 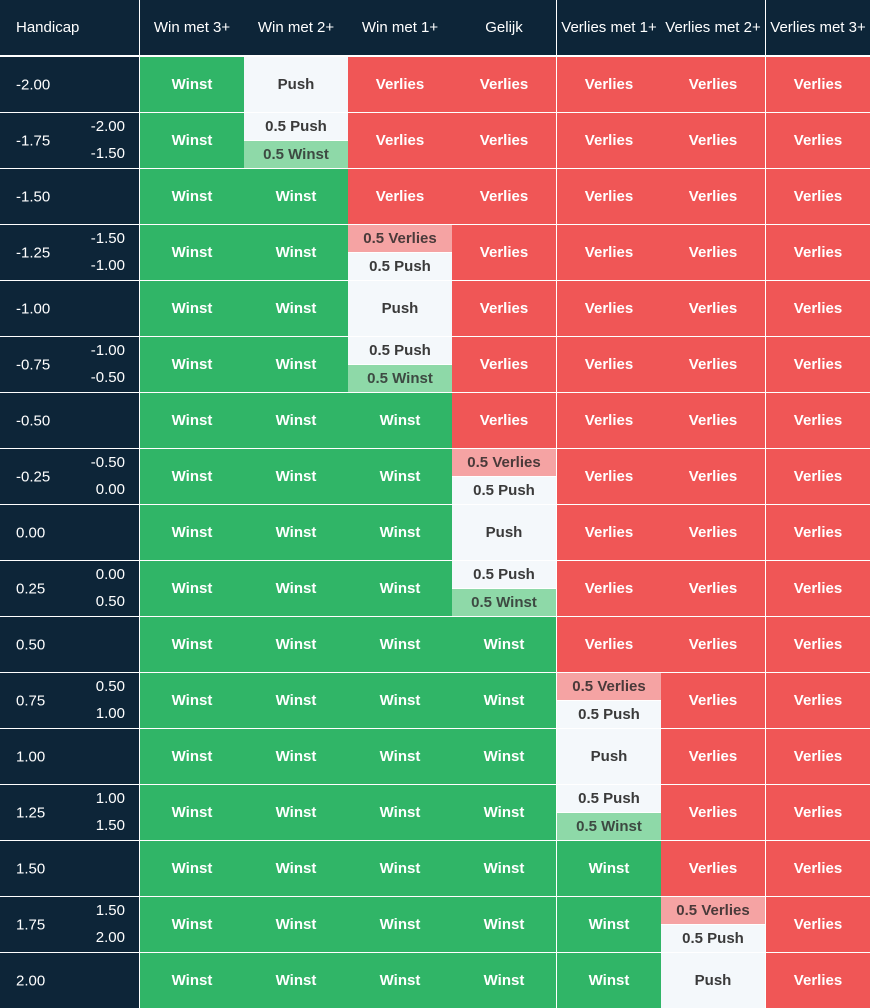 What do you see at coordinates (31, 756) in the screenshot?
I see `handicap-value: 1.00` at bounding box center [31, 756].